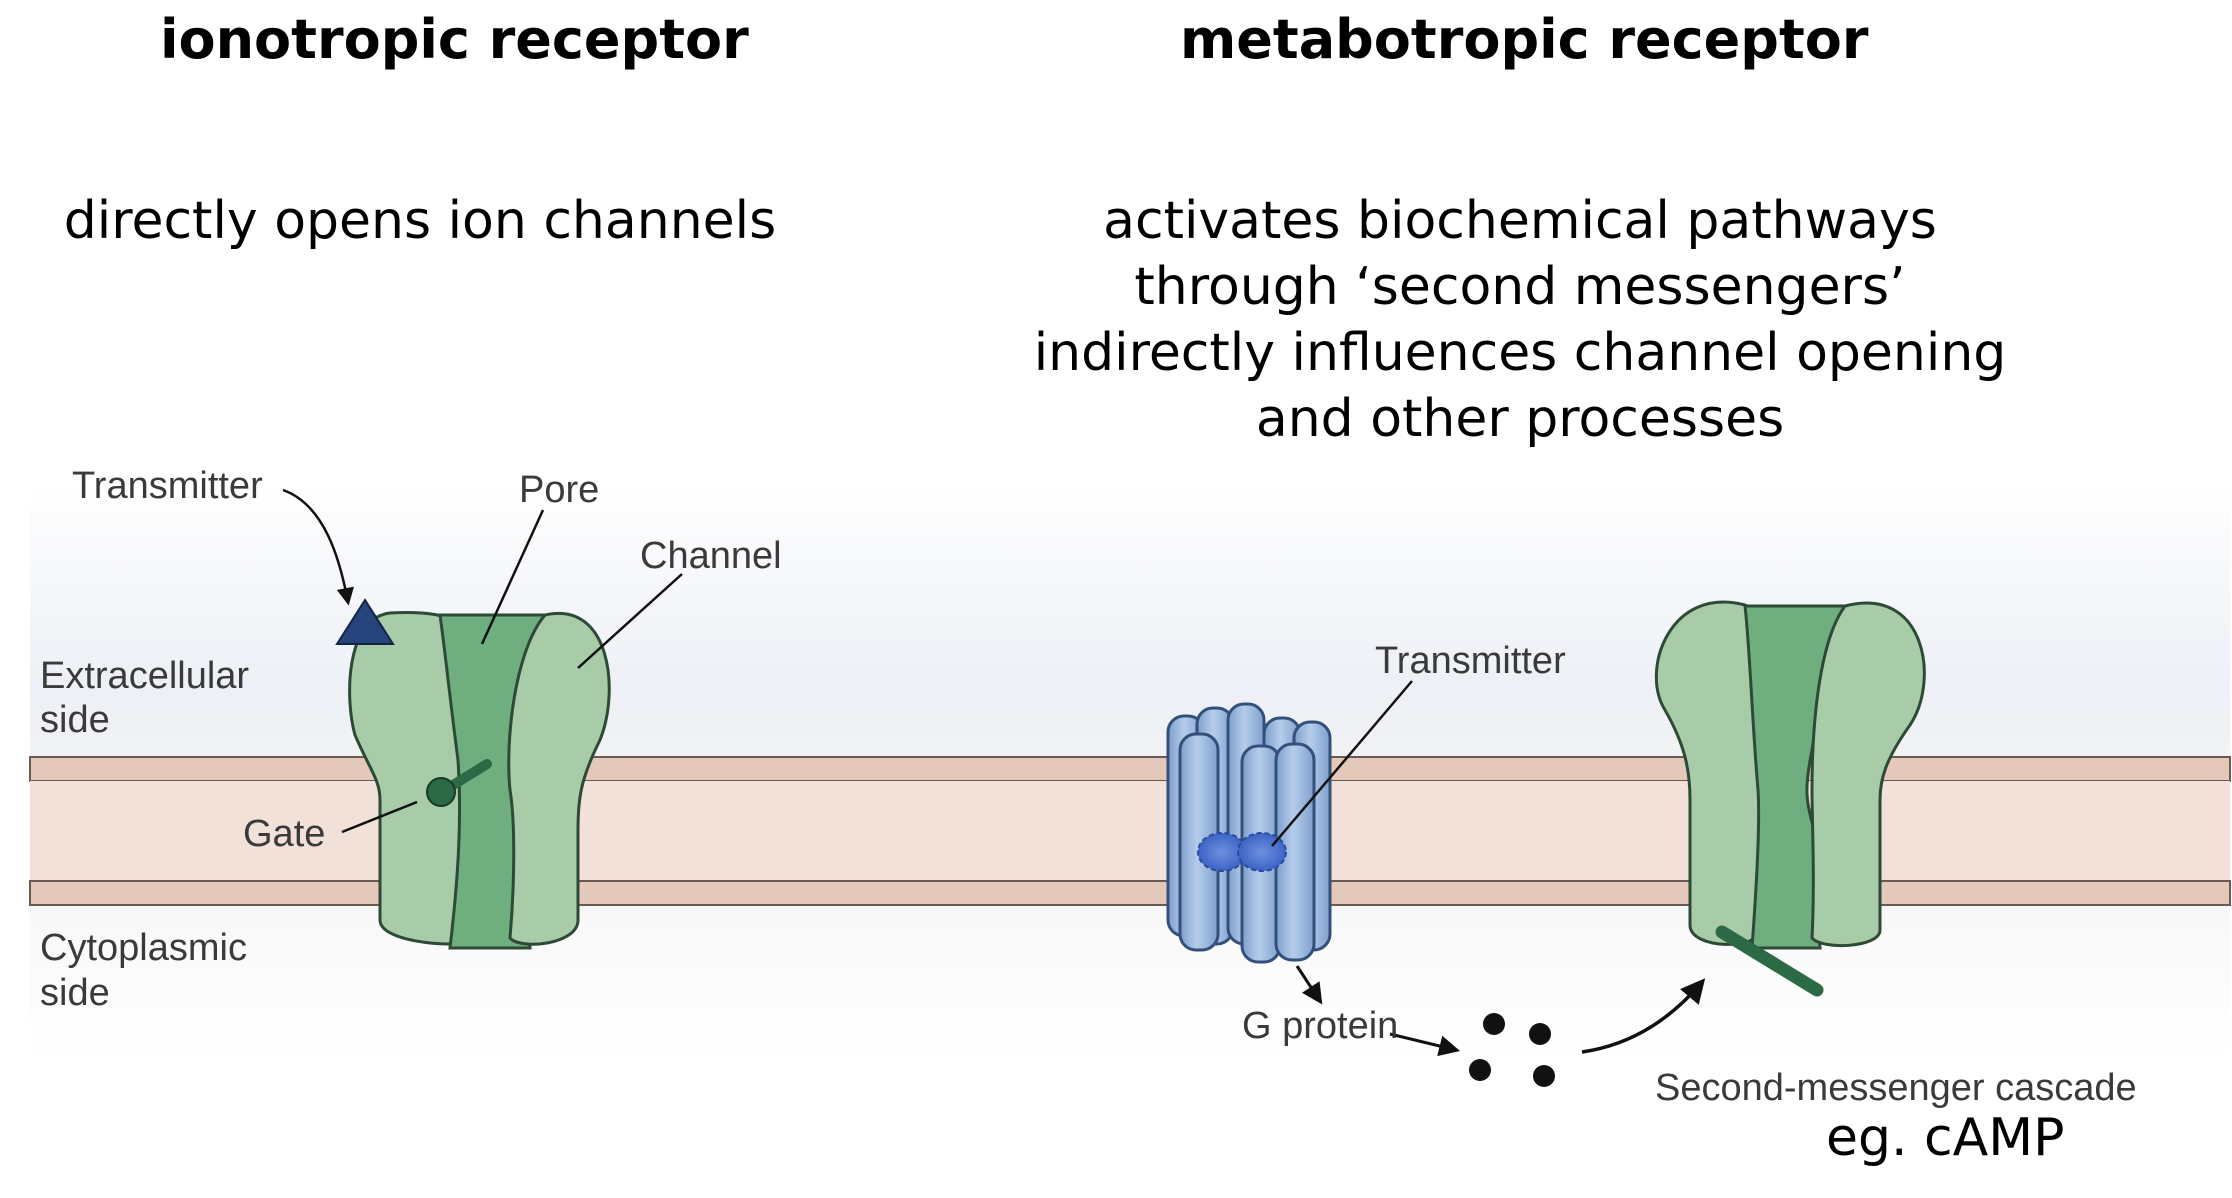 The width and height of the screenshot is (2232, 1198). Describe the element at coordinates (1643, 1016) in the screenshot. I see `cascade-arrow` at that location.